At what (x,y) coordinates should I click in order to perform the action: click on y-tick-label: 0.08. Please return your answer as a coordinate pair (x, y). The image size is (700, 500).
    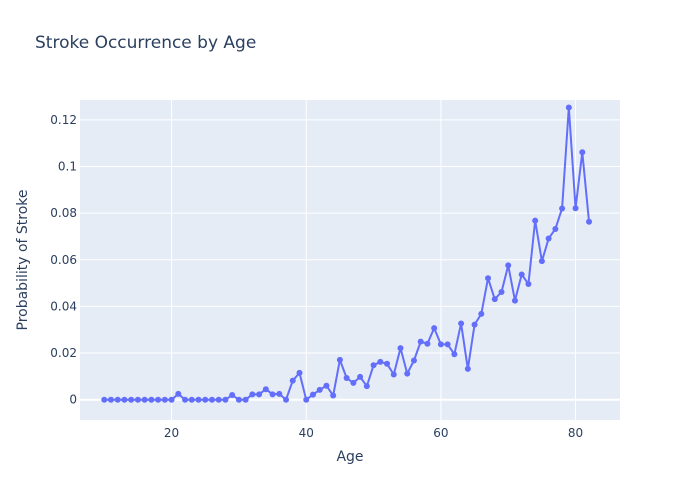
    Looking at the image, I should click on (63, 213).